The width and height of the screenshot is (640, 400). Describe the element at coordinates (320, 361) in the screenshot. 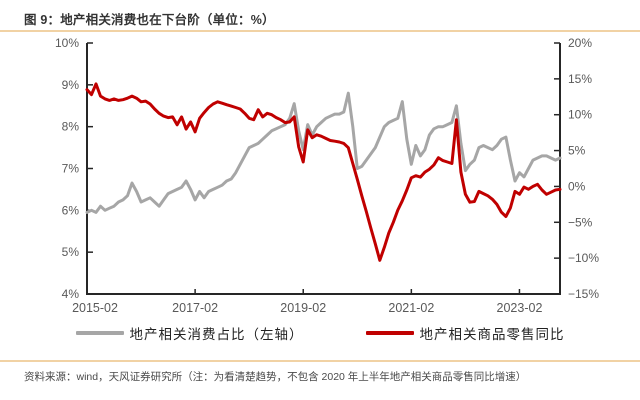

I see `footer-divider-rule` at that location.